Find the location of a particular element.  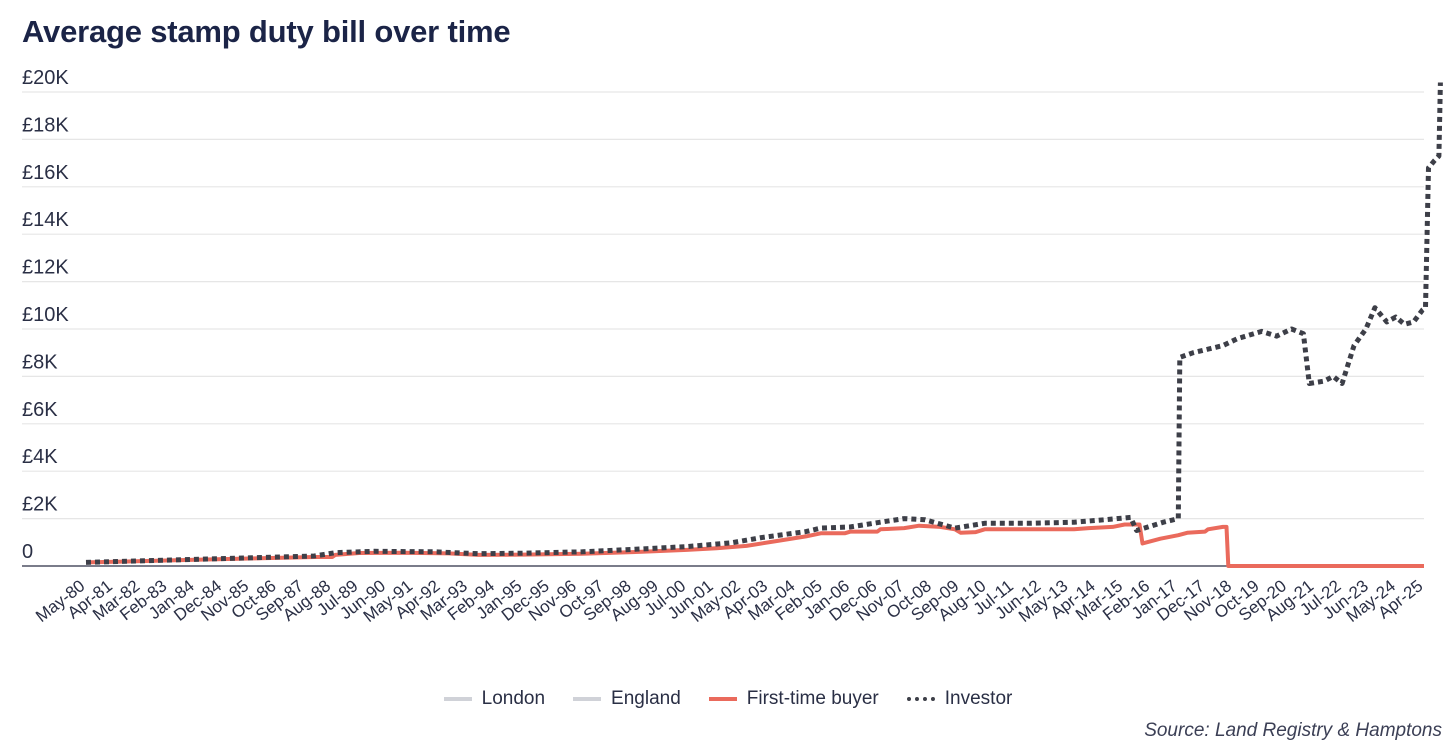

legend-label-investor: Investor is located at coordinates (978, 698).